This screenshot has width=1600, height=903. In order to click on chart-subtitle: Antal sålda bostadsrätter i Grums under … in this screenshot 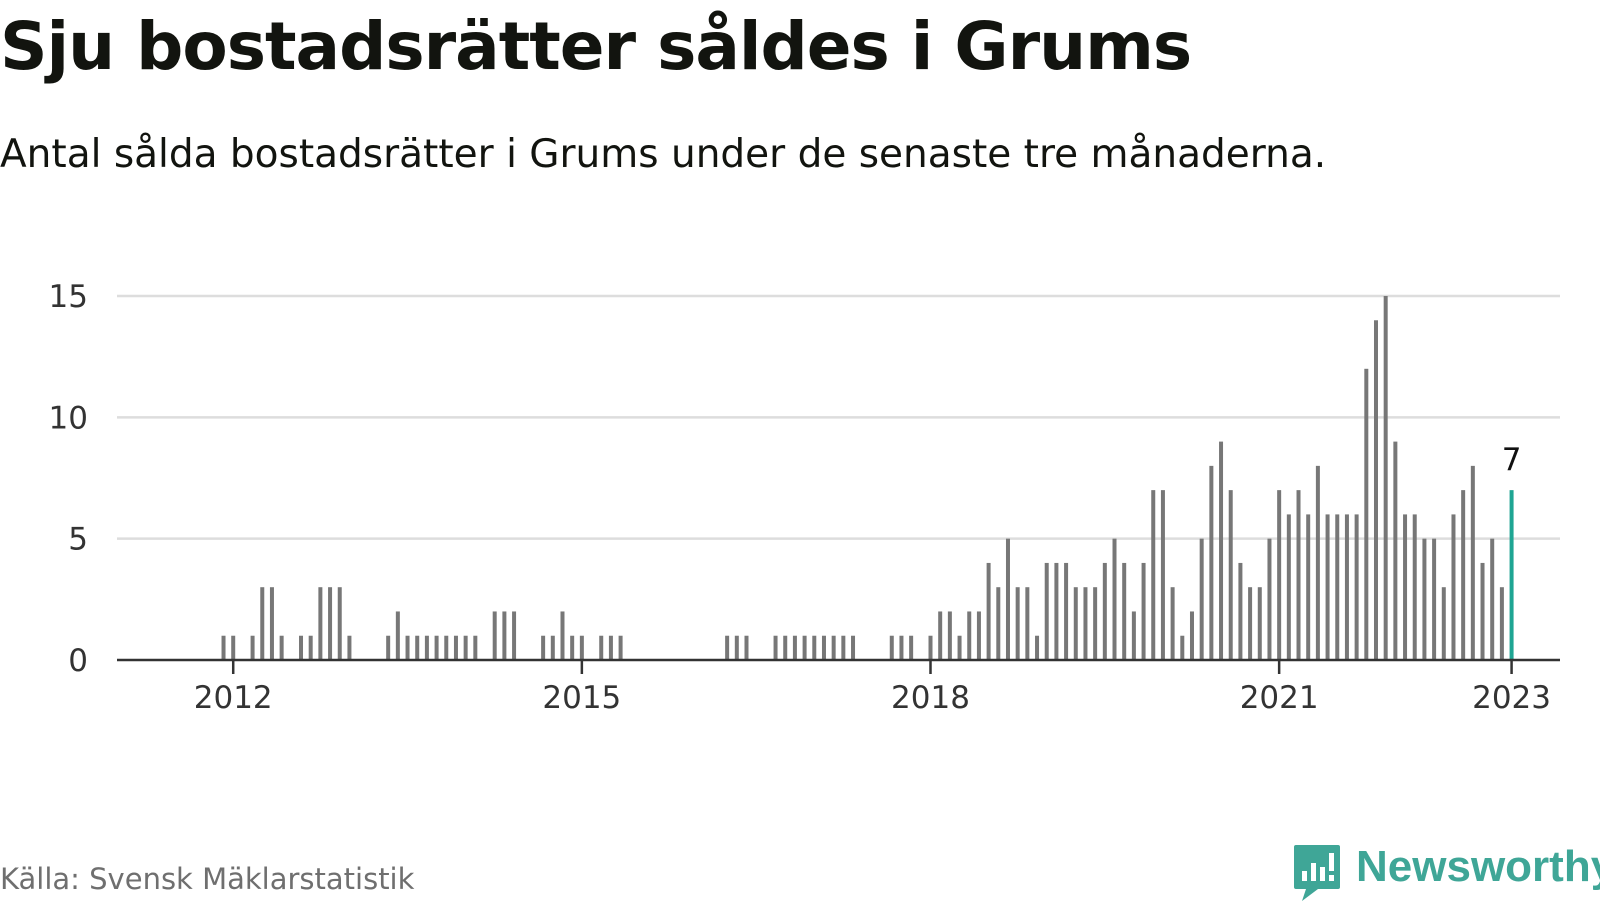, I will do `click(663, 154)`.